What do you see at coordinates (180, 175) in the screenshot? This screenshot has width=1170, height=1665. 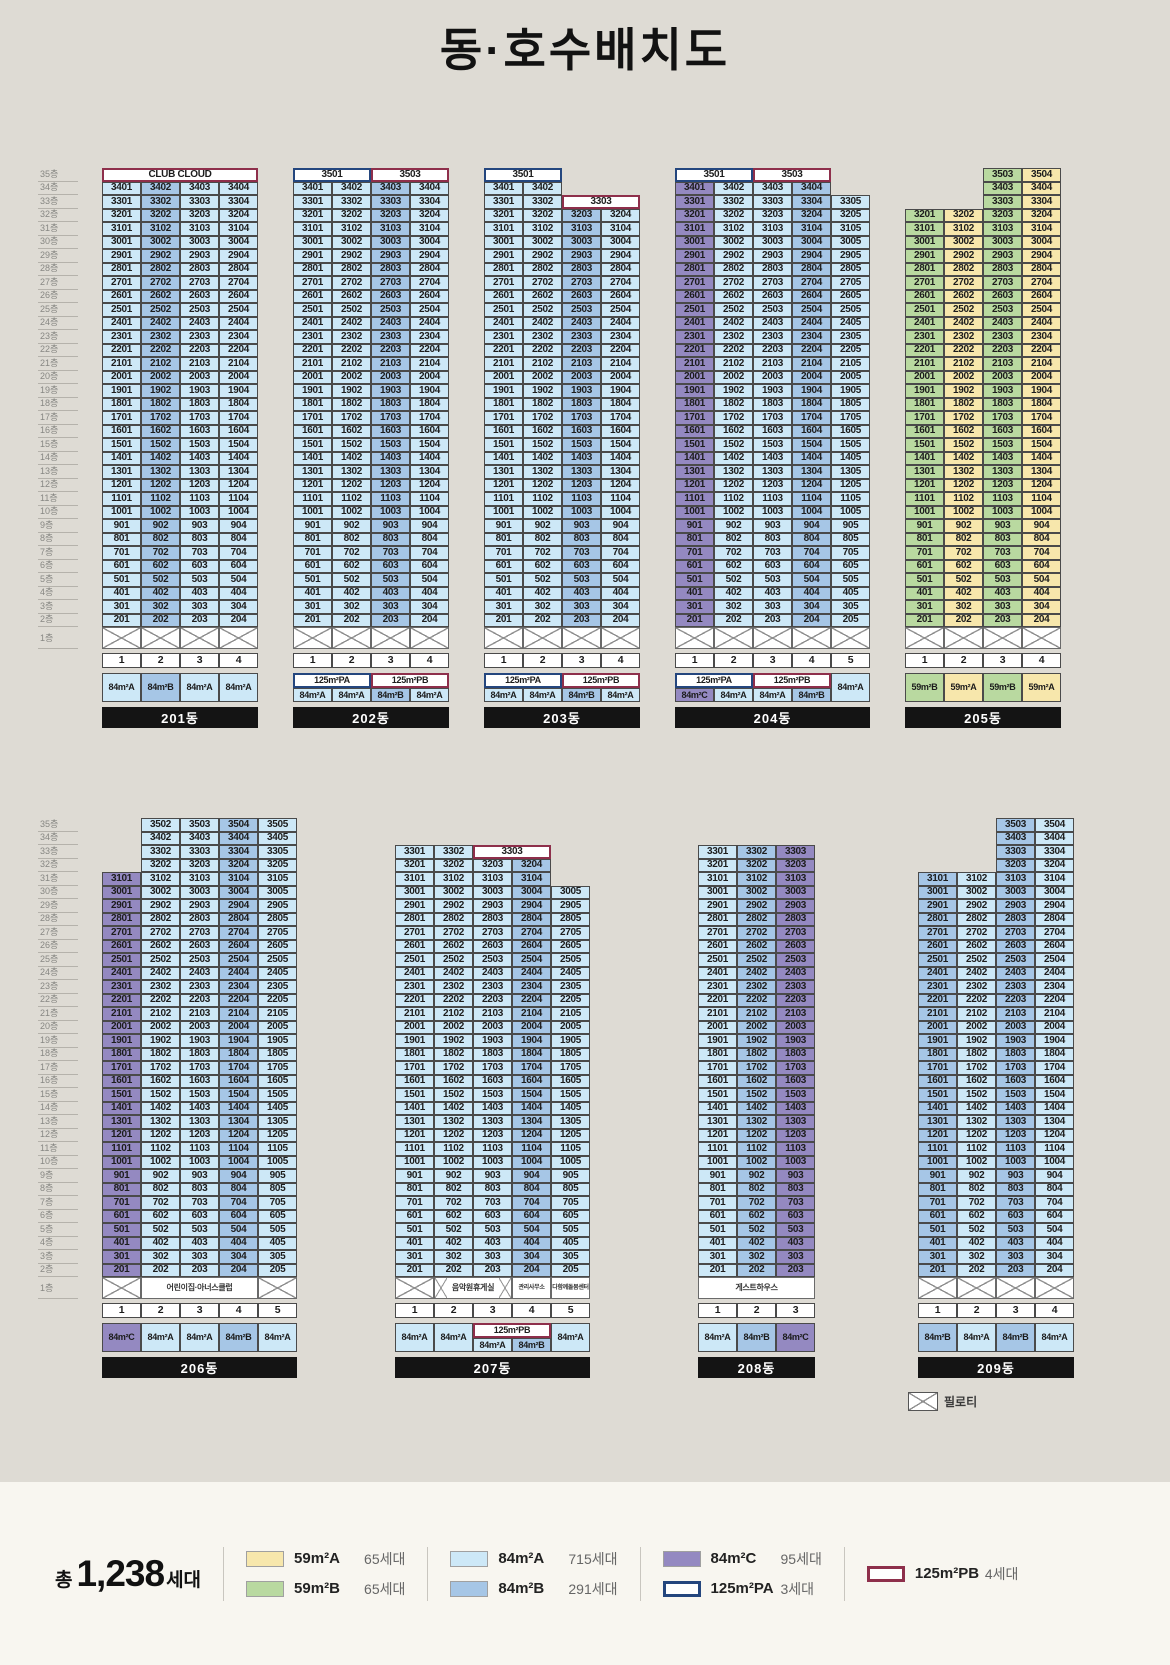 I see `penthouse-cell: CLUB CLOUD` at bounding box center [180, 175].